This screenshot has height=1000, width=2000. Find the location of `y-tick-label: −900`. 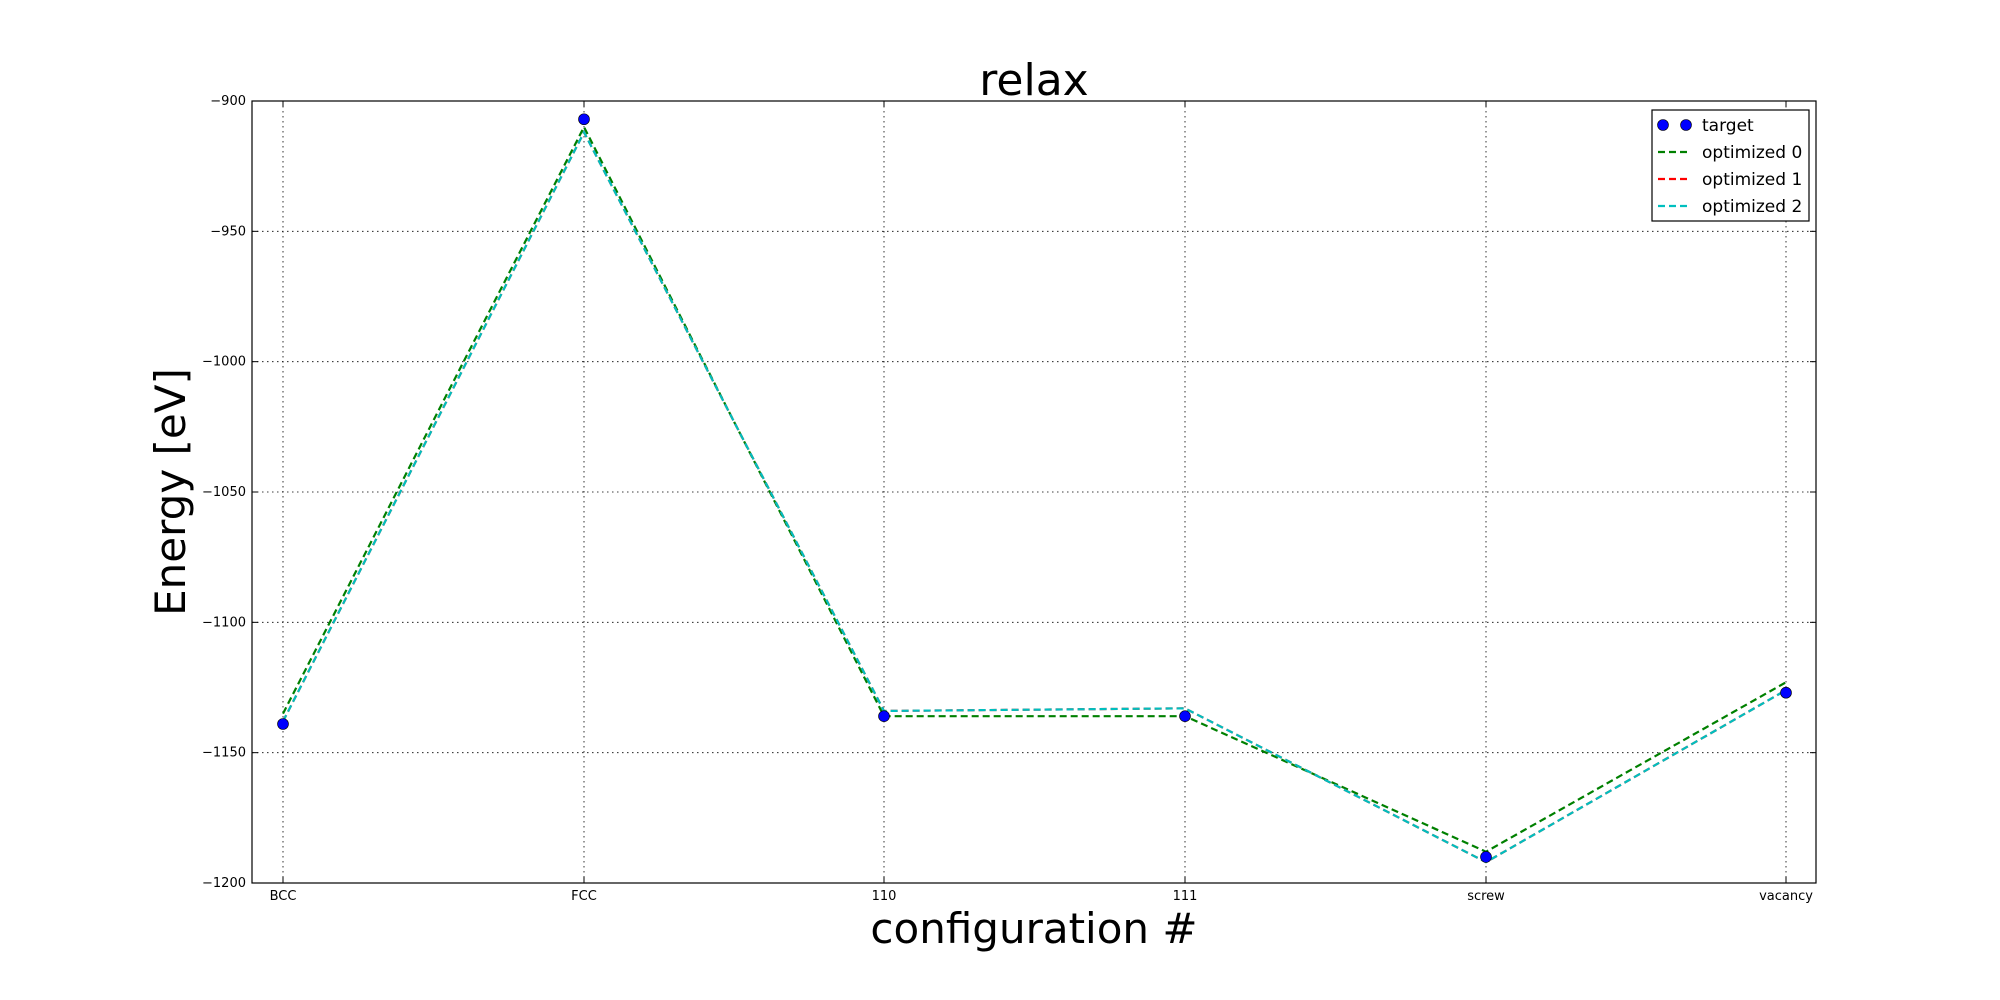

y-tick-label: −900 is located at coordinates (228, 101).